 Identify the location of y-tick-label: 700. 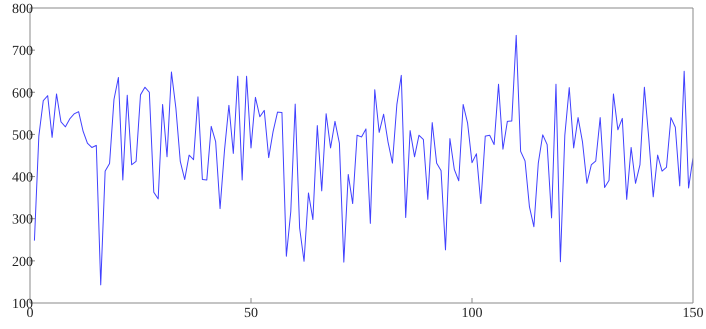
(22, 52).